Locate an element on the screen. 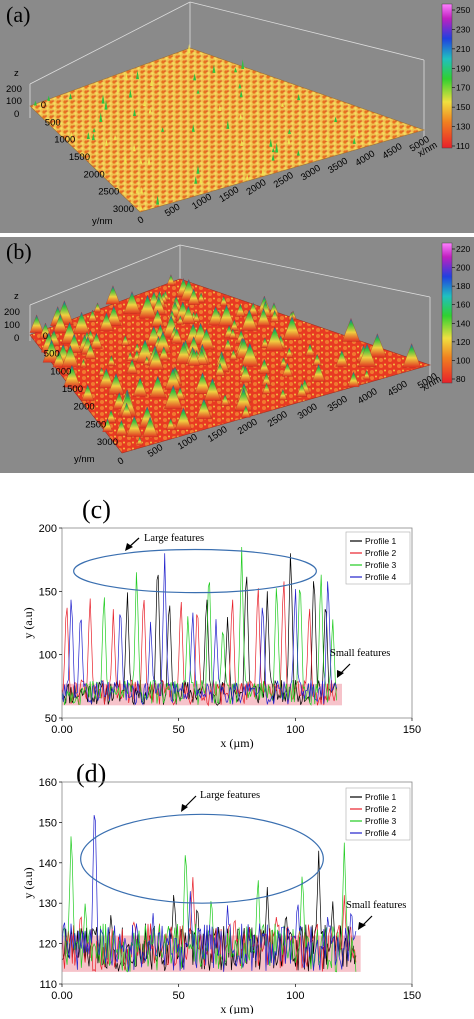  panel-a-spikes is located at coordinates (196, 127).